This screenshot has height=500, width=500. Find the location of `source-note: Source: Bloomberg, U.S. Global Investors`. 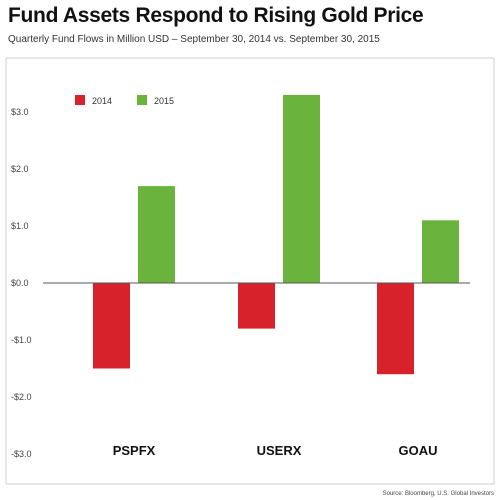

source-note: Source: Bloomberg, U.S. Global Investors is located at coordinates (438, 494).